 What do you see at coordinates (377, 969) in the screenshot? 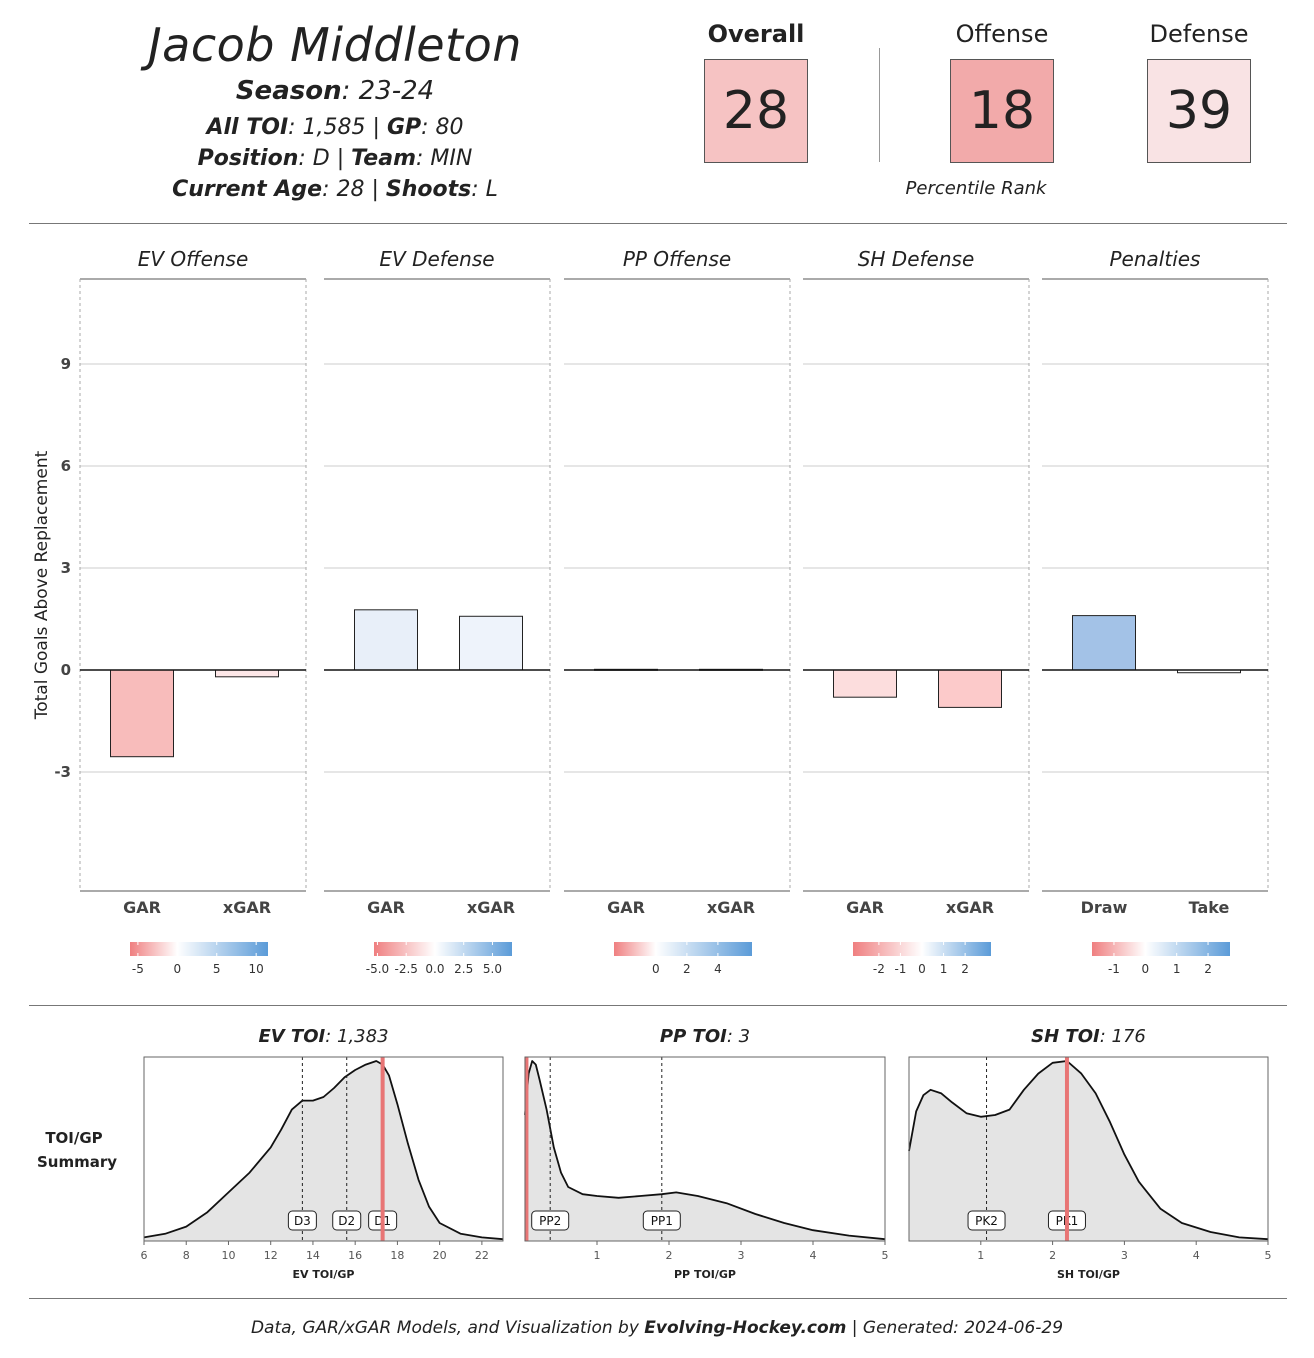
I see `legend-tick-label: -5.0` at bounding box center [377, 969].